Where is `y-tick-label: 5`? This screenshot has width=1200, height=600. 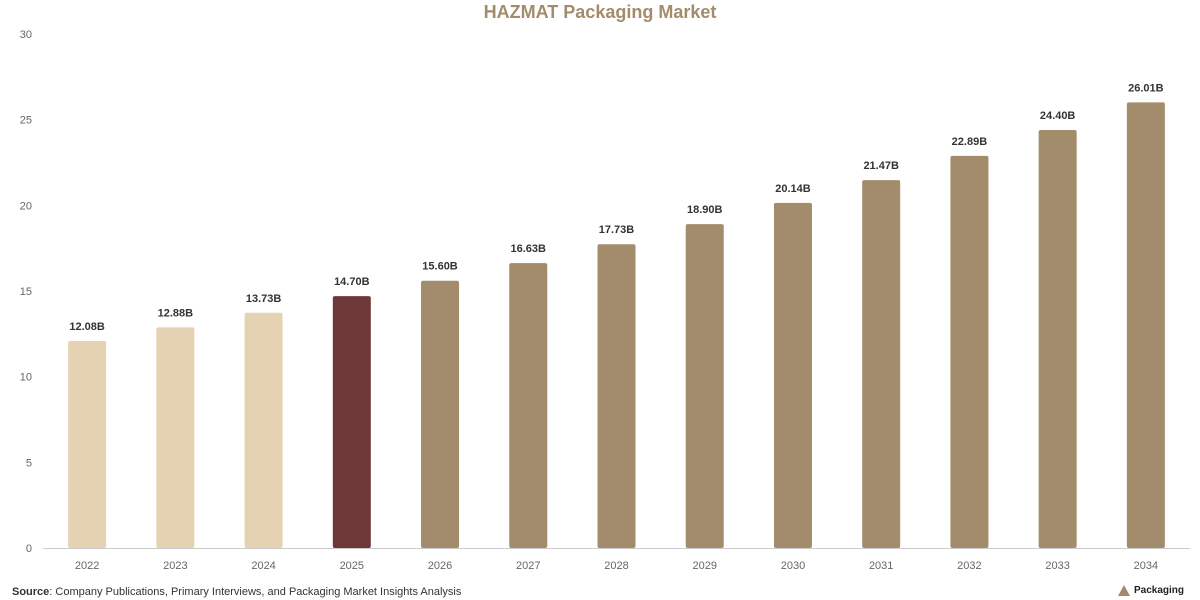 y-tick-label: 5 is located at coordinates (29, 463).